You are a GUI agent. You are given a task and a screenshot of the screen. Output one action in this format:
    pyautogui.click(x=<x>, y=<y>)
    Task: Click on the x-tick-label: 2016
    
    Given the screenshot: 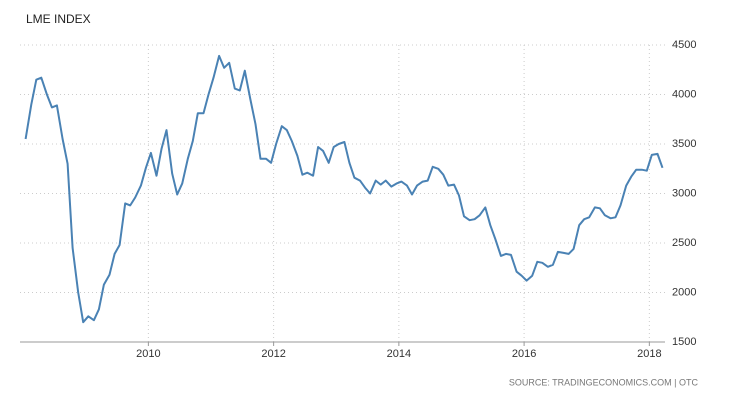 What is the action you would take?
    pyautogui.click(x=524, y=354)
    